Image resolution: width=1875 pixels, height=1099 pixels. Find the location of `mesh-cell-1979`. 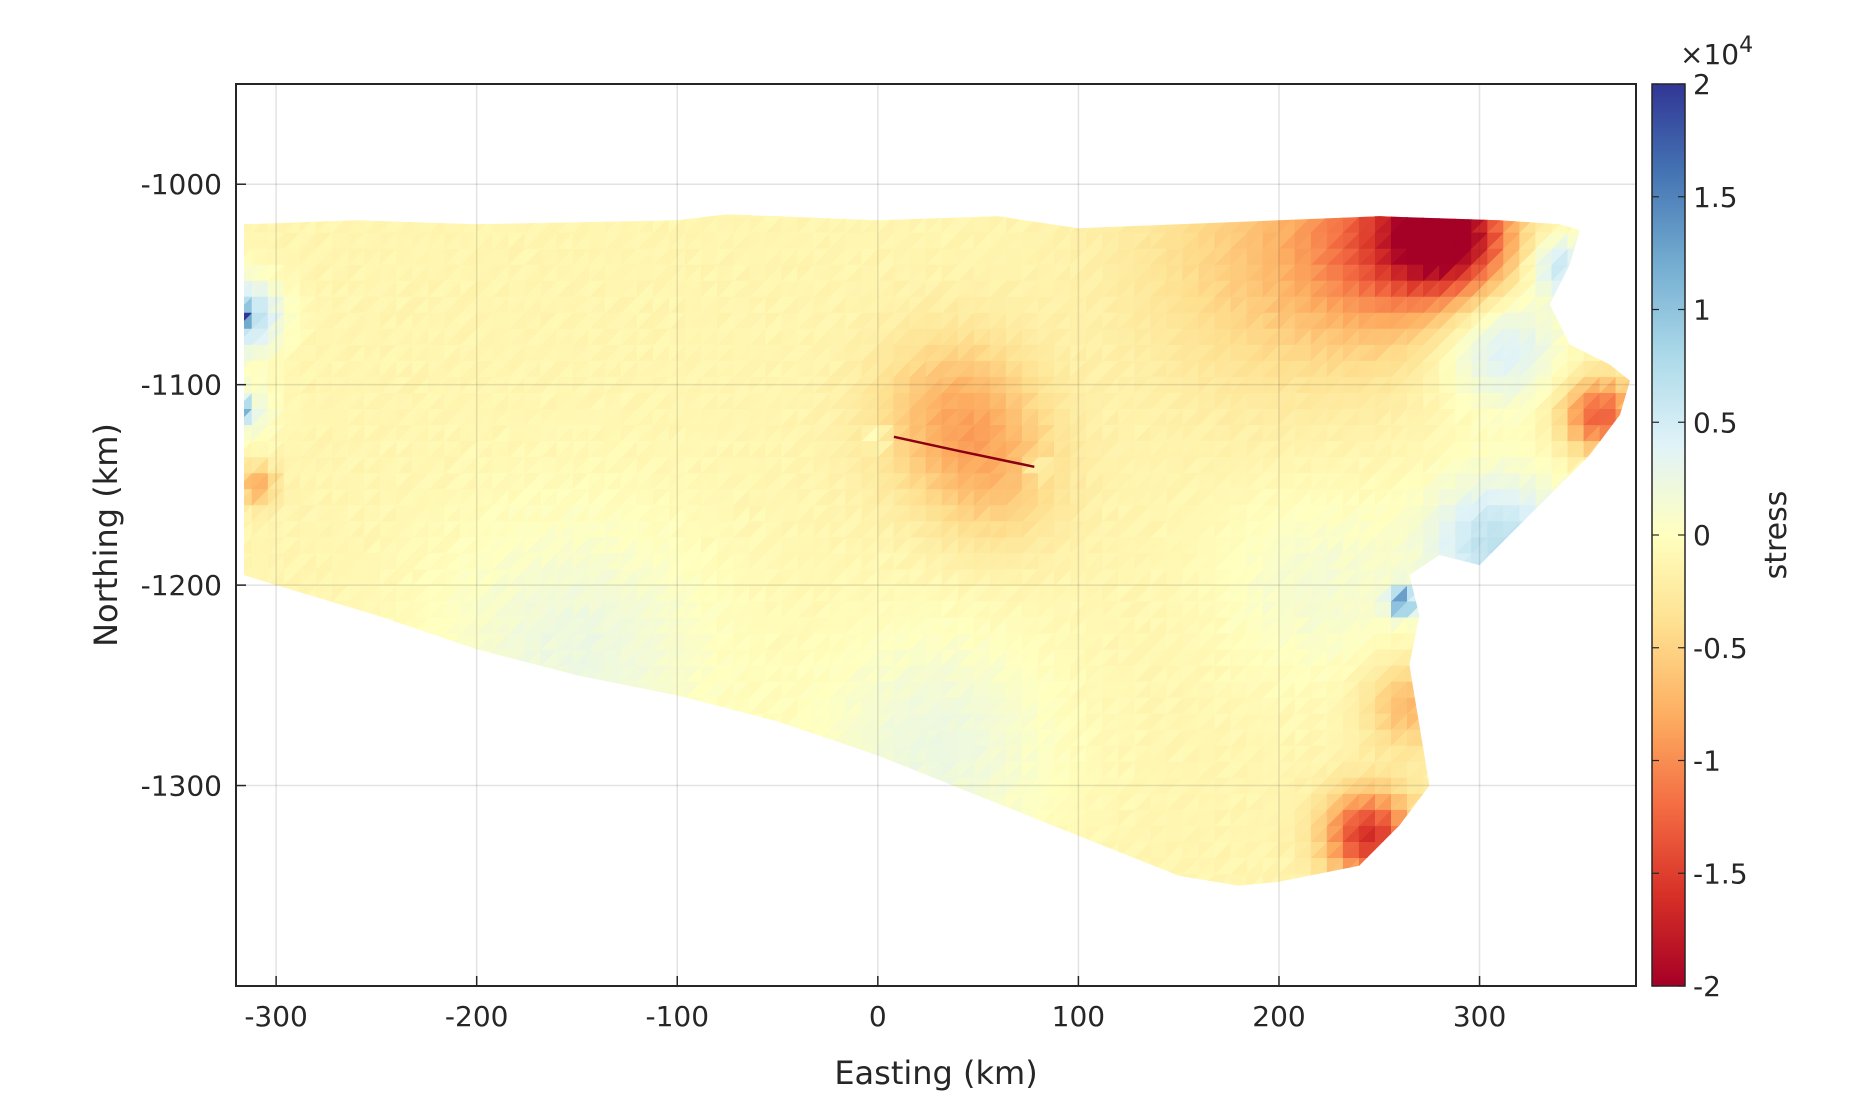

mesh-cell-1979 is located at coordinates (613, 882).